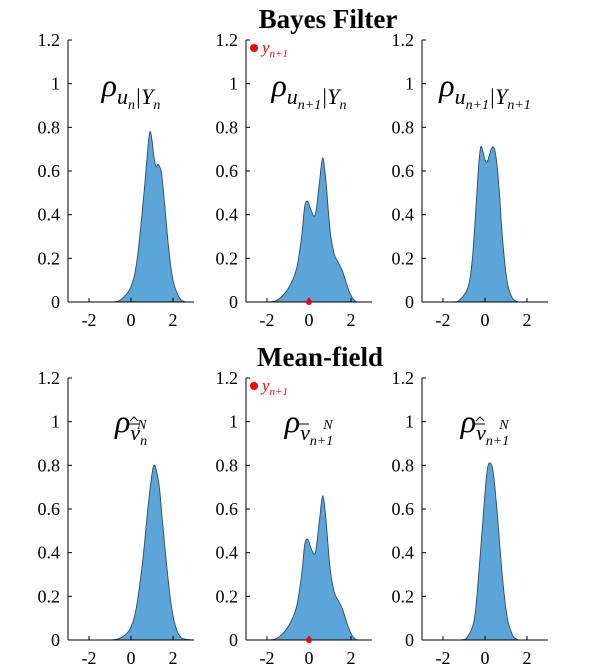 The width and height of the screenshot is (592, 672). Describe the element at coordinates (320, 357) in the screenshot. I see `row-title-mean-field: Mean-field` at that location.